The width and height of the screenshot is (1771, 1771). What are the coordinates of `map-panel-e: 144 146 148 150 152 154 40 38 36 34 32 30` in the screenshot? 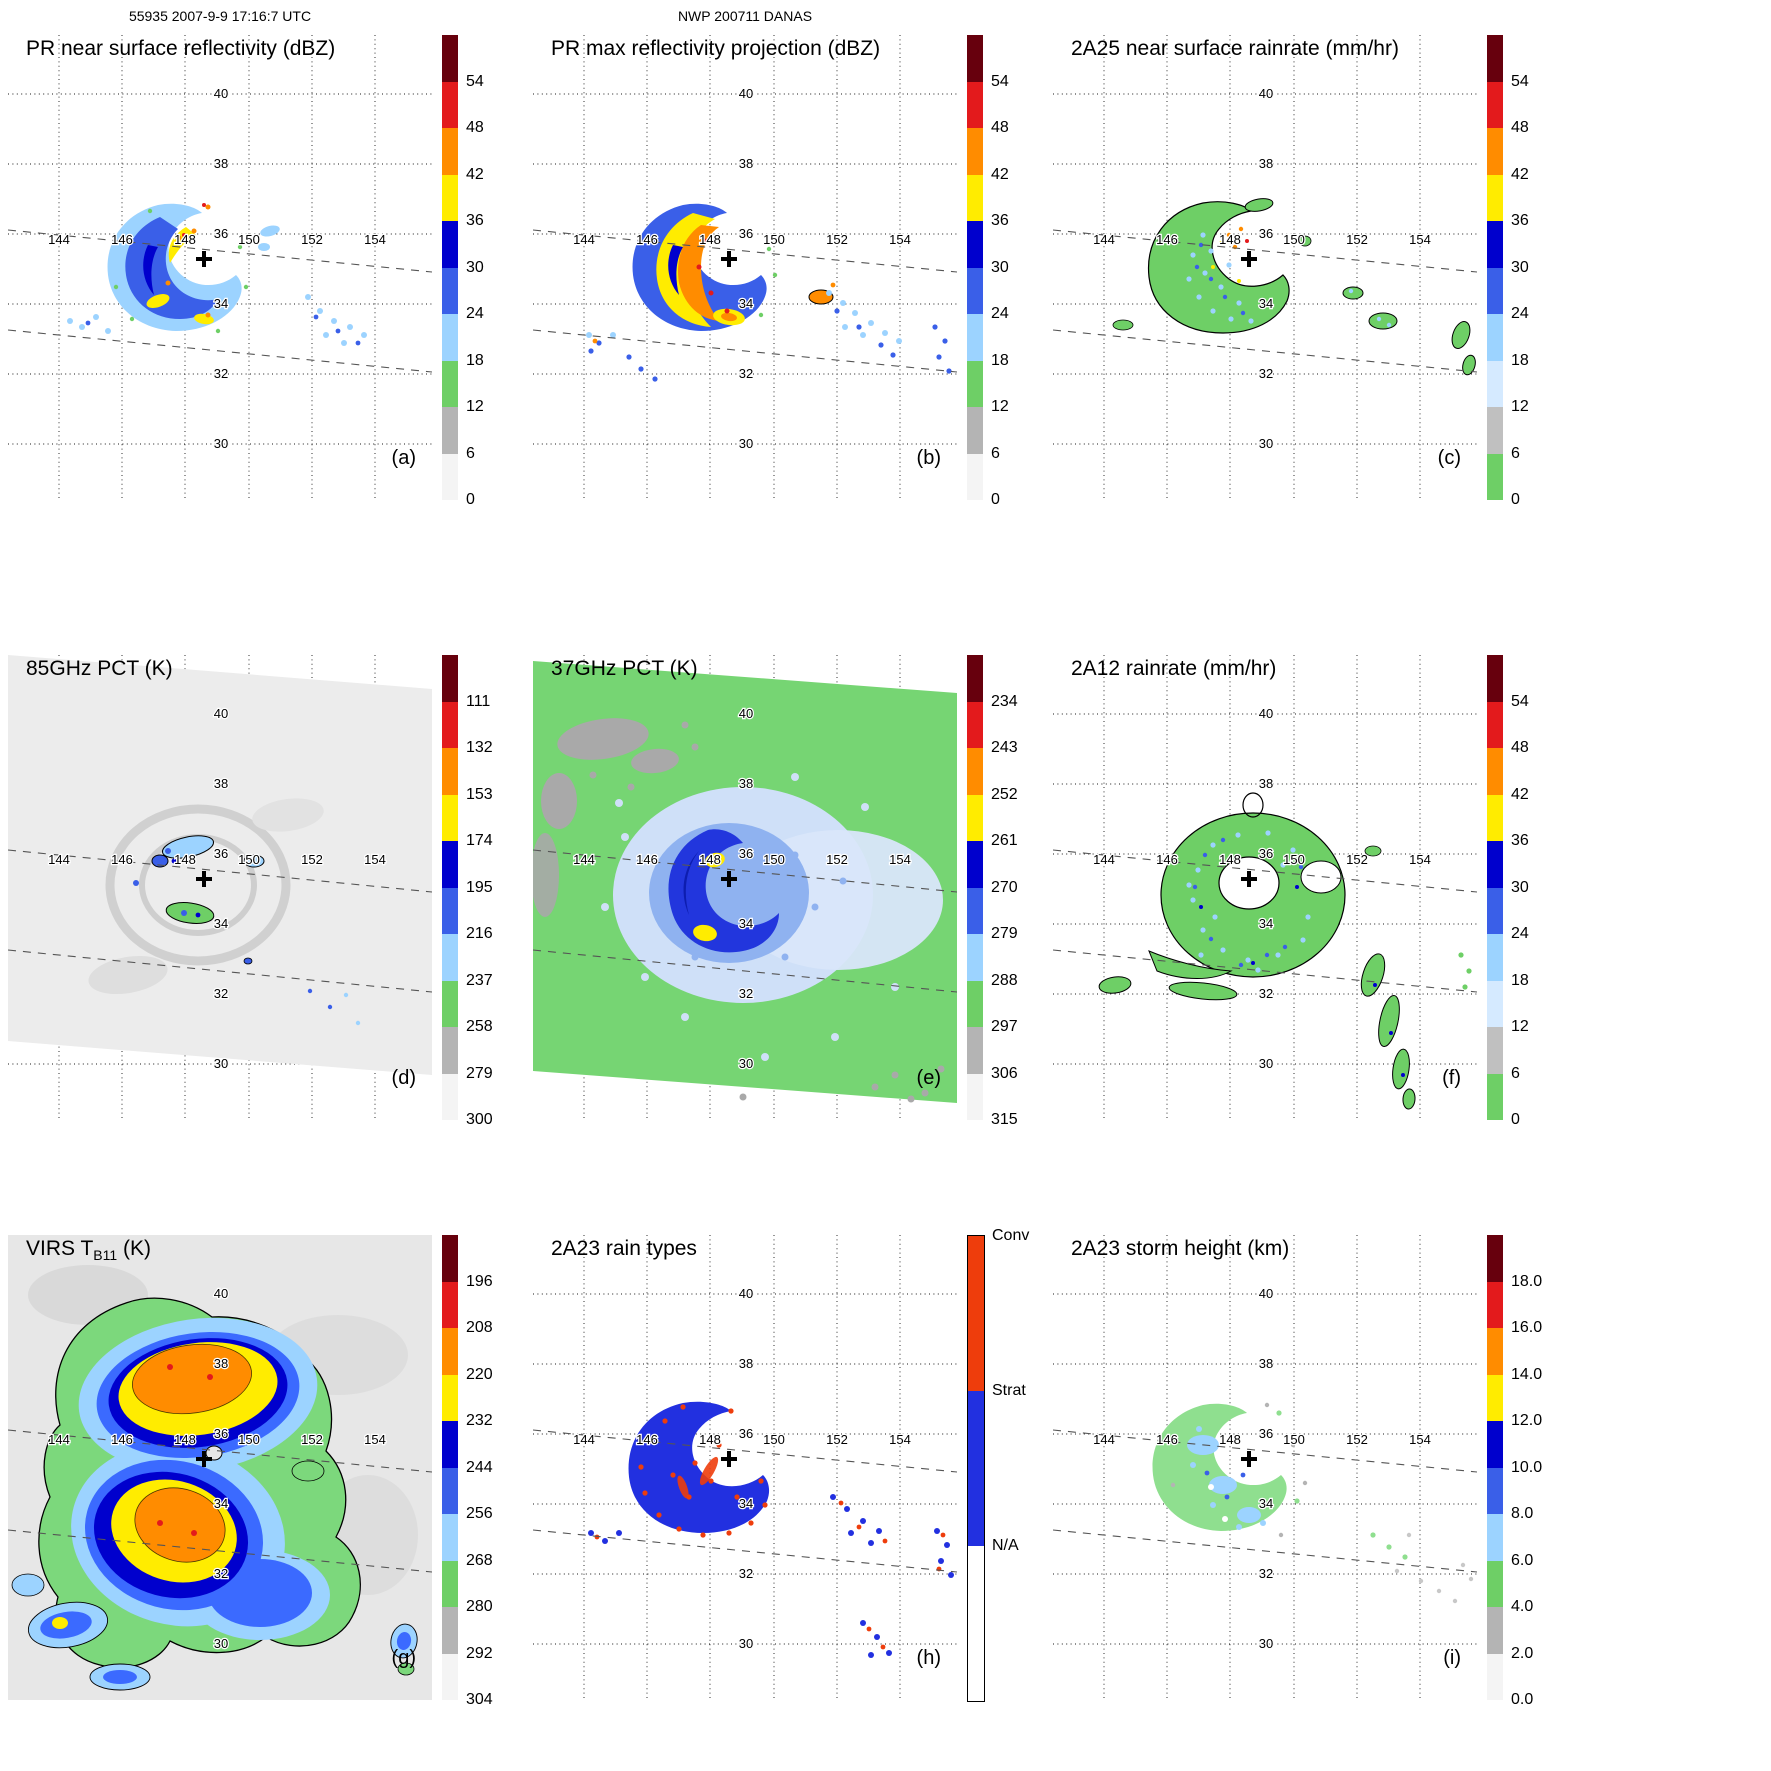 It's located at (745, 887).